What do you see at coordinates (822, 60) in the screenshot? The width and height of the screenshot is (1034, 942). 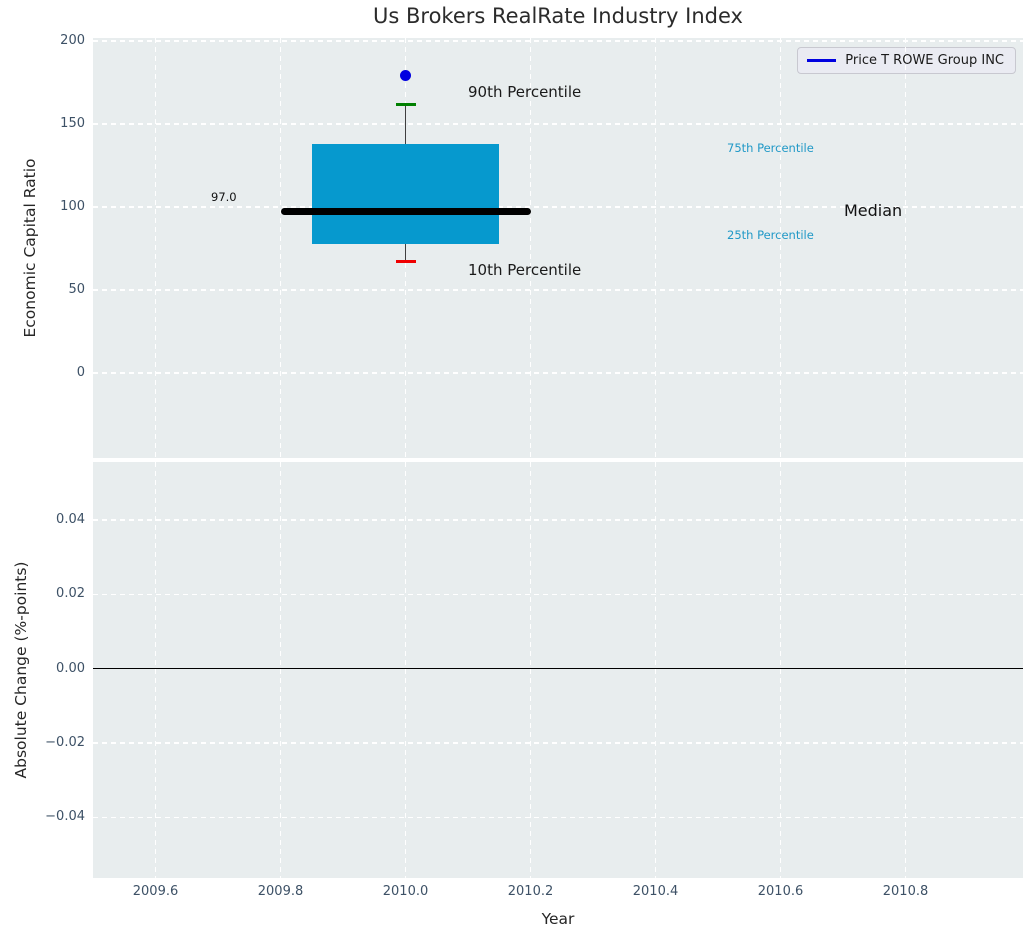 I see `legend-line-sample-icon` at bounding box center [822, 60].